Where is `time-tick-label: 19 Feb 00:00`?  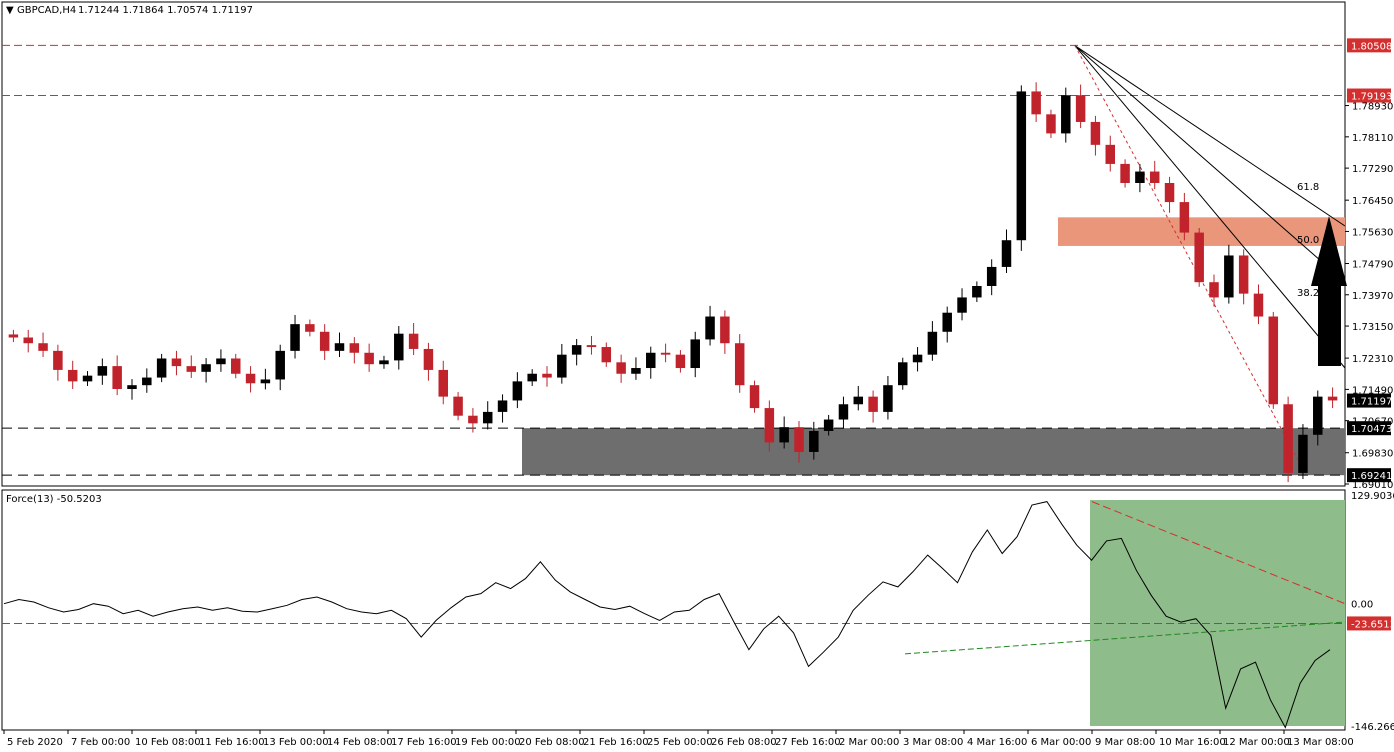 time-tick-label: 19 Feb 00:00 is located at coordinates (488, 742).